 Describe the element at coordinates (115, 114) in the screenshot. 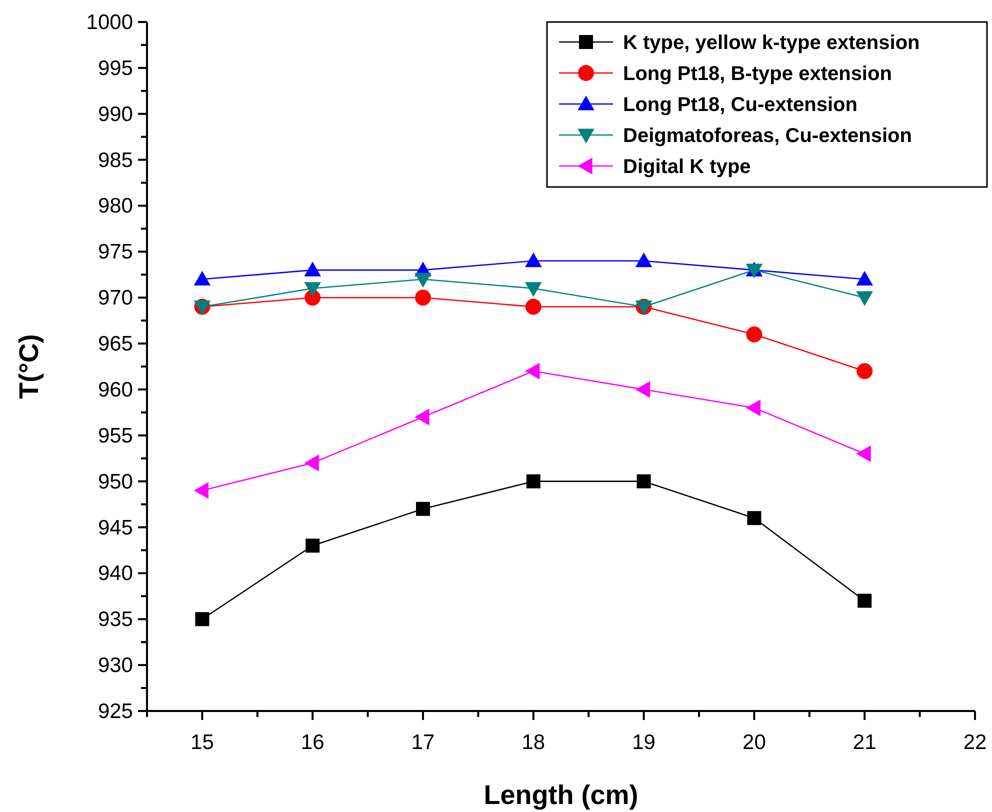

I see `y-tick-label: 990` at that location.